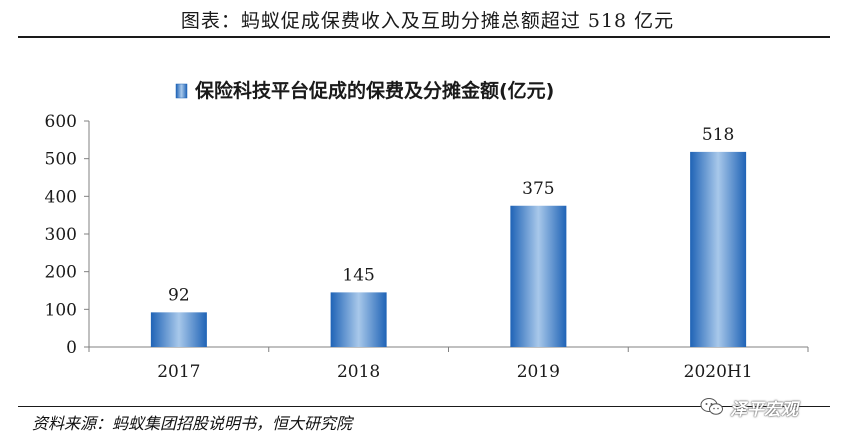  Describe the element at coordinates (718, 135) in the screenshot. I see `data-label: 518` at that location.